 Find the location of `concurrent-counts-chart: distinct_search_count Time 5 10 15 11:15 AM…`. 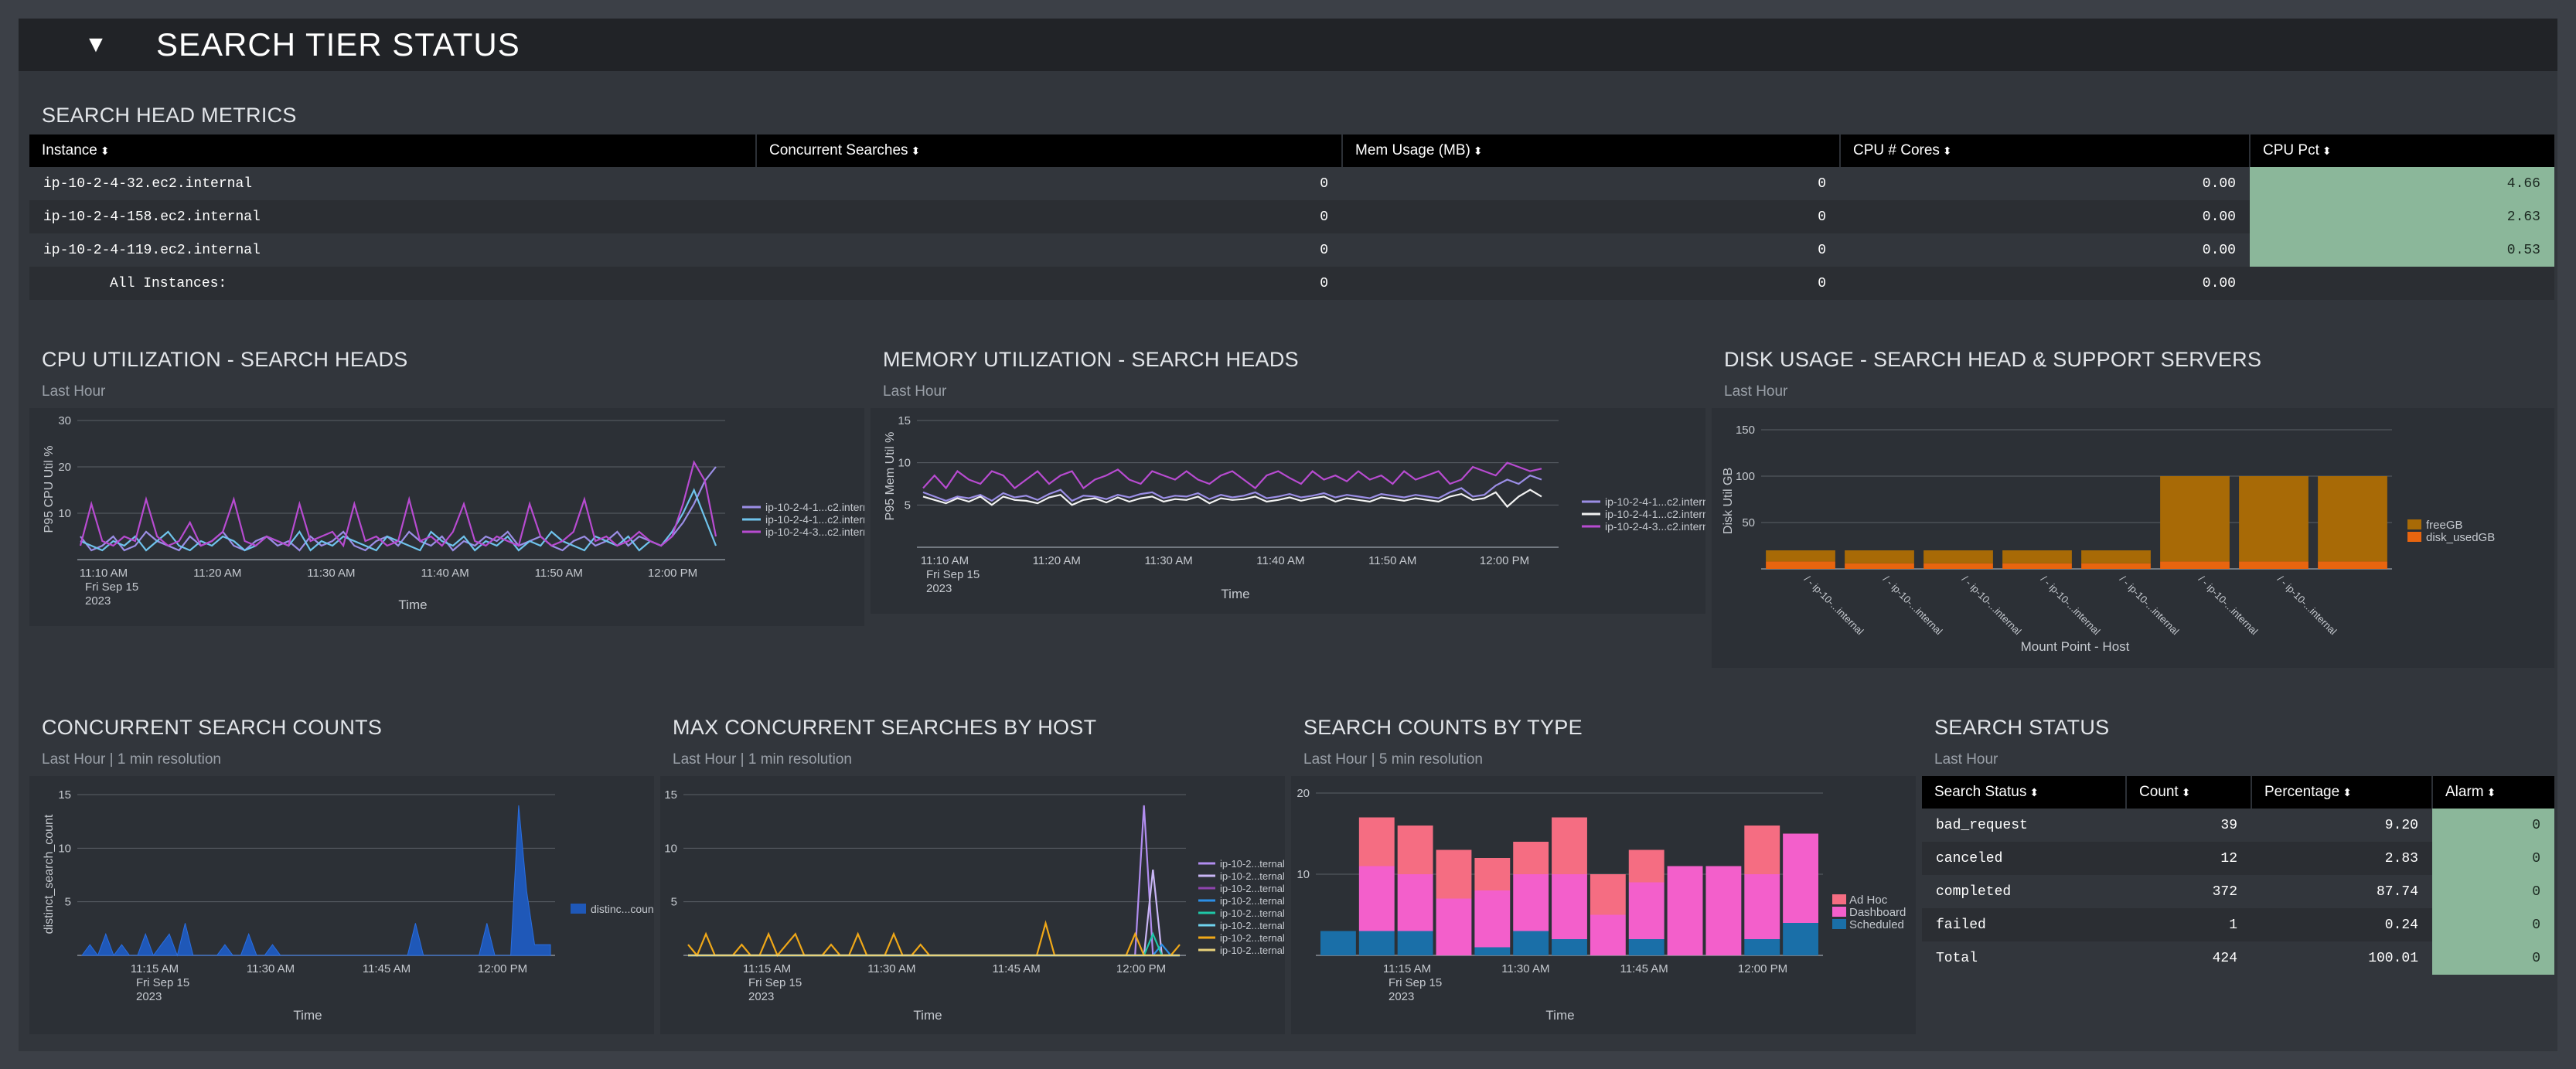

concurrent-counts-chart: distinct_search_count Time 5 10 15 11:15 AM… is located at coordinates (343, 905).